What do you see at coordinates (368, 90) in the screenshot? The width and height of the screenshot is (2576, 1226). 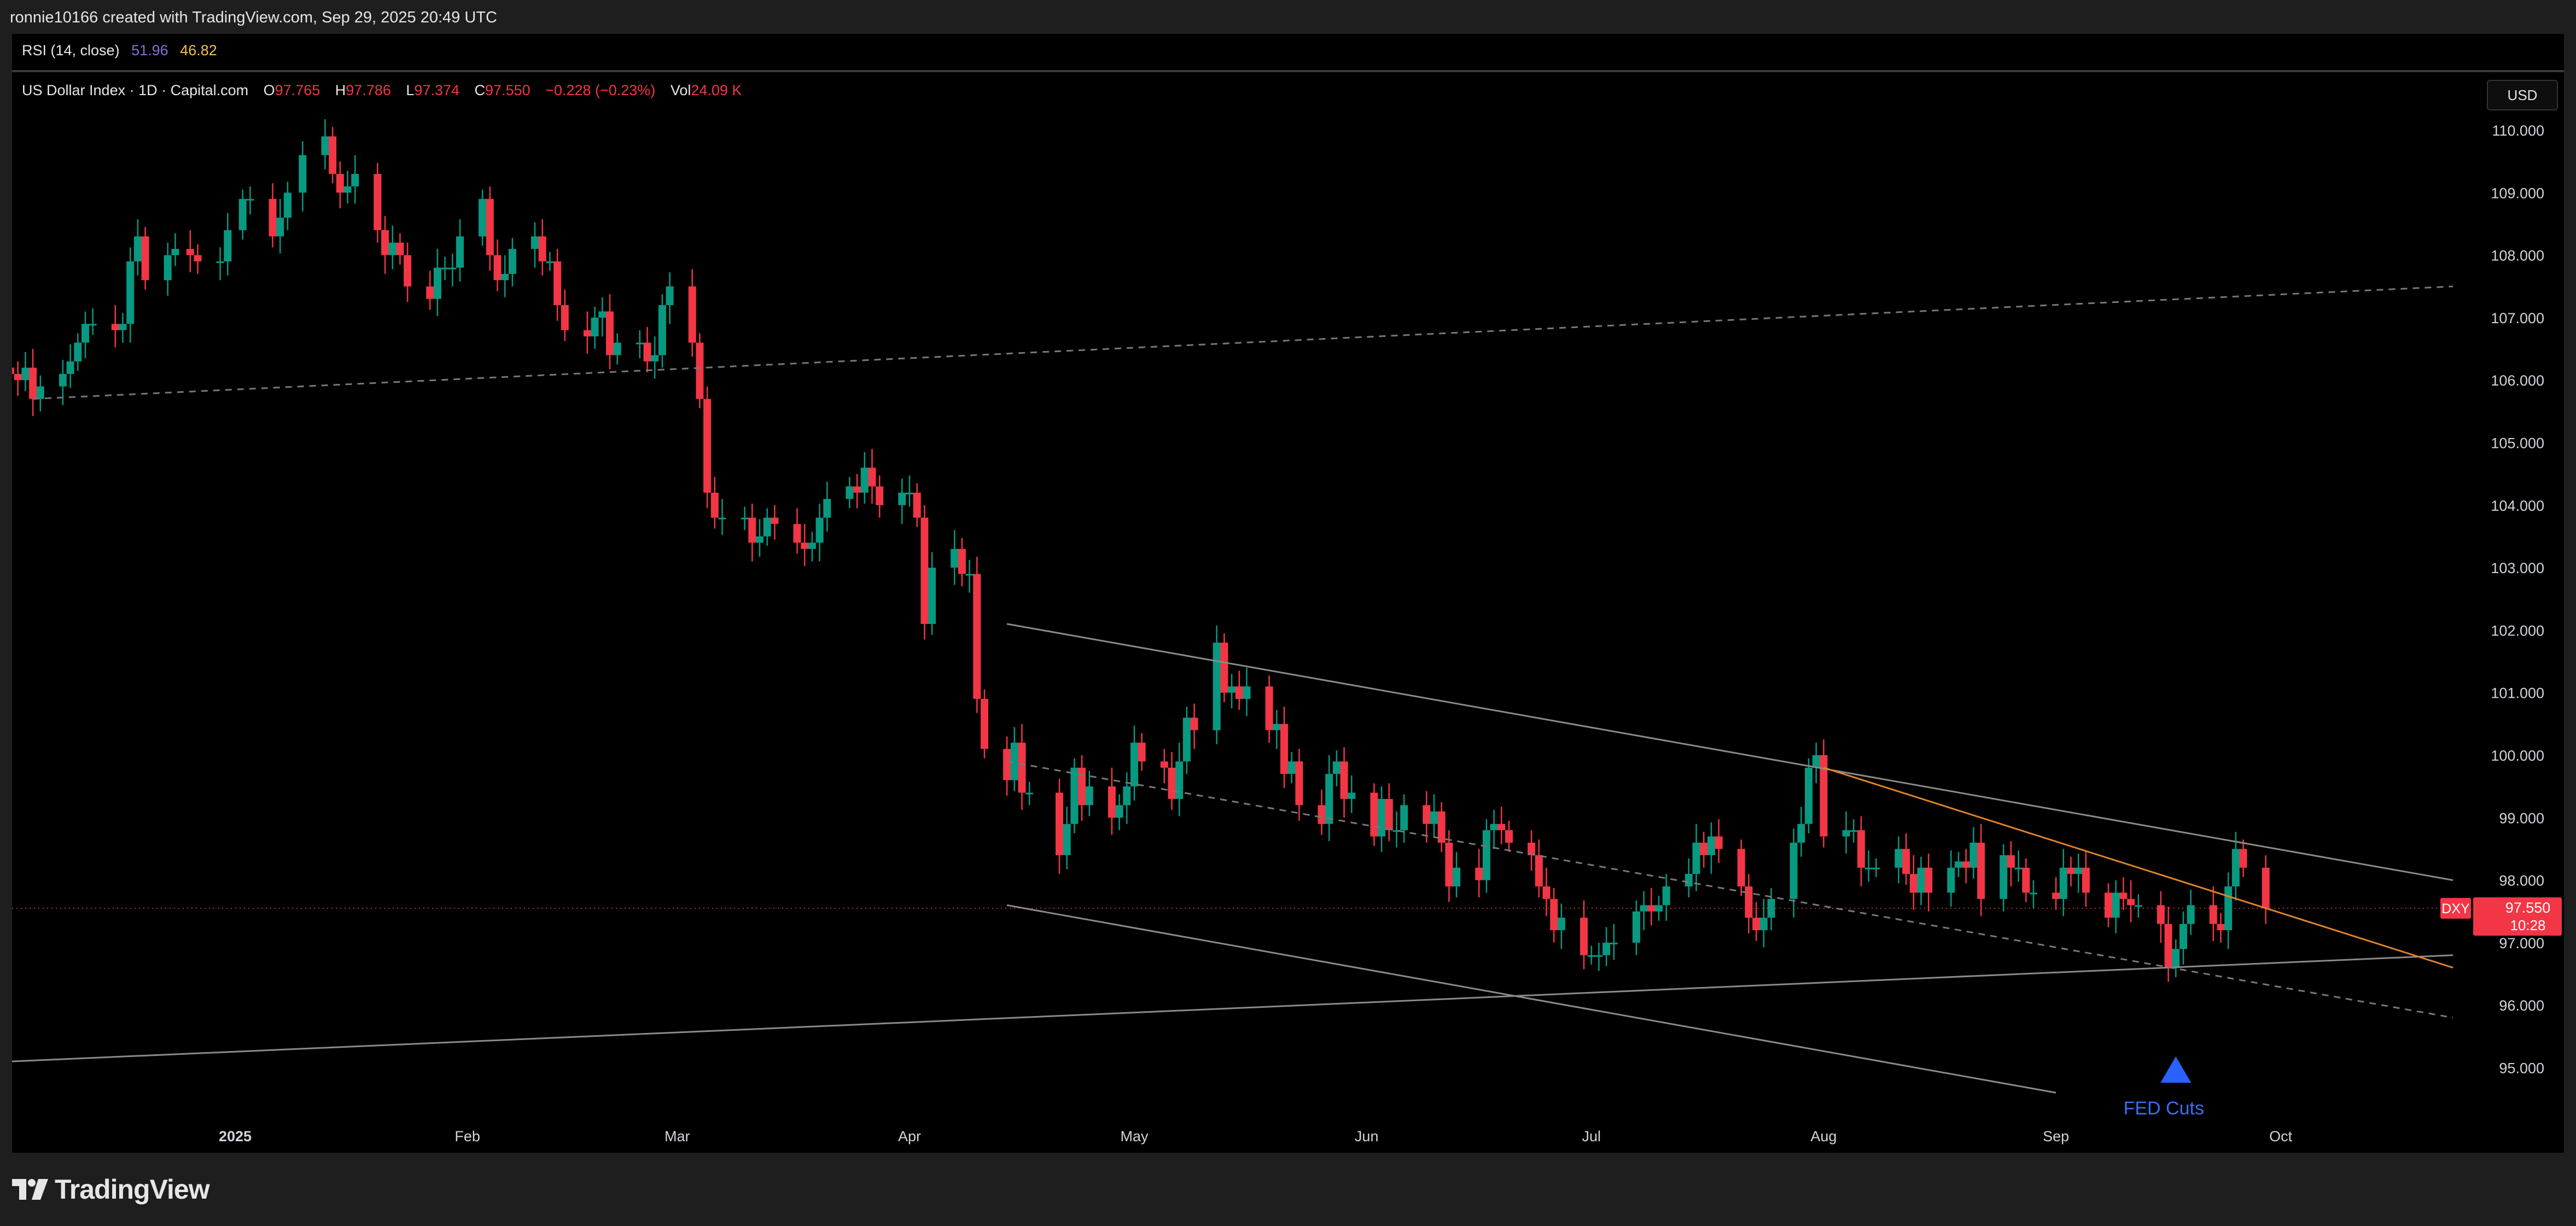 I see `high-value: 97.786` at bounding box center [368, 90].